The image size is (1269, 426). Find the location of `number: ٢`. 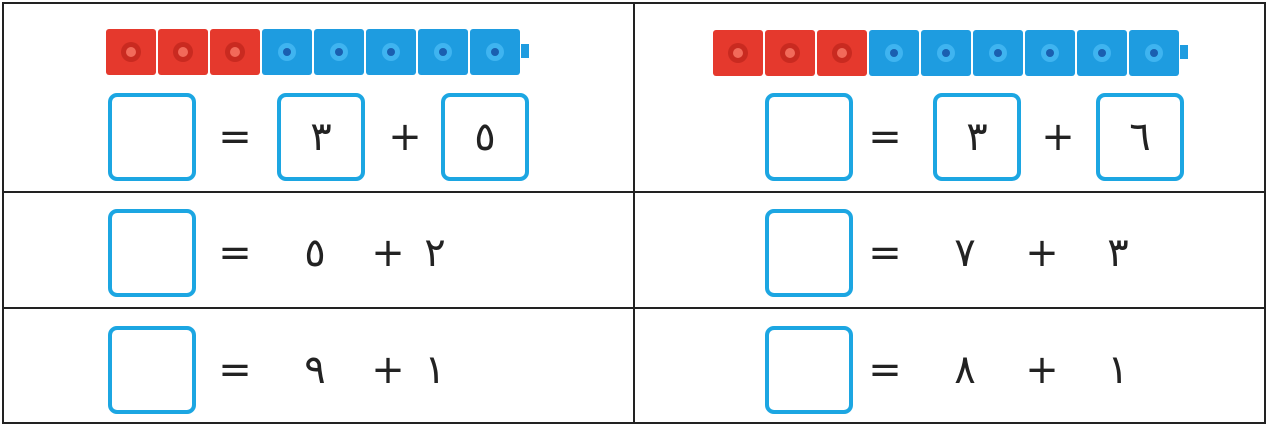

number: ٢ is located at coordinates (435, 253).